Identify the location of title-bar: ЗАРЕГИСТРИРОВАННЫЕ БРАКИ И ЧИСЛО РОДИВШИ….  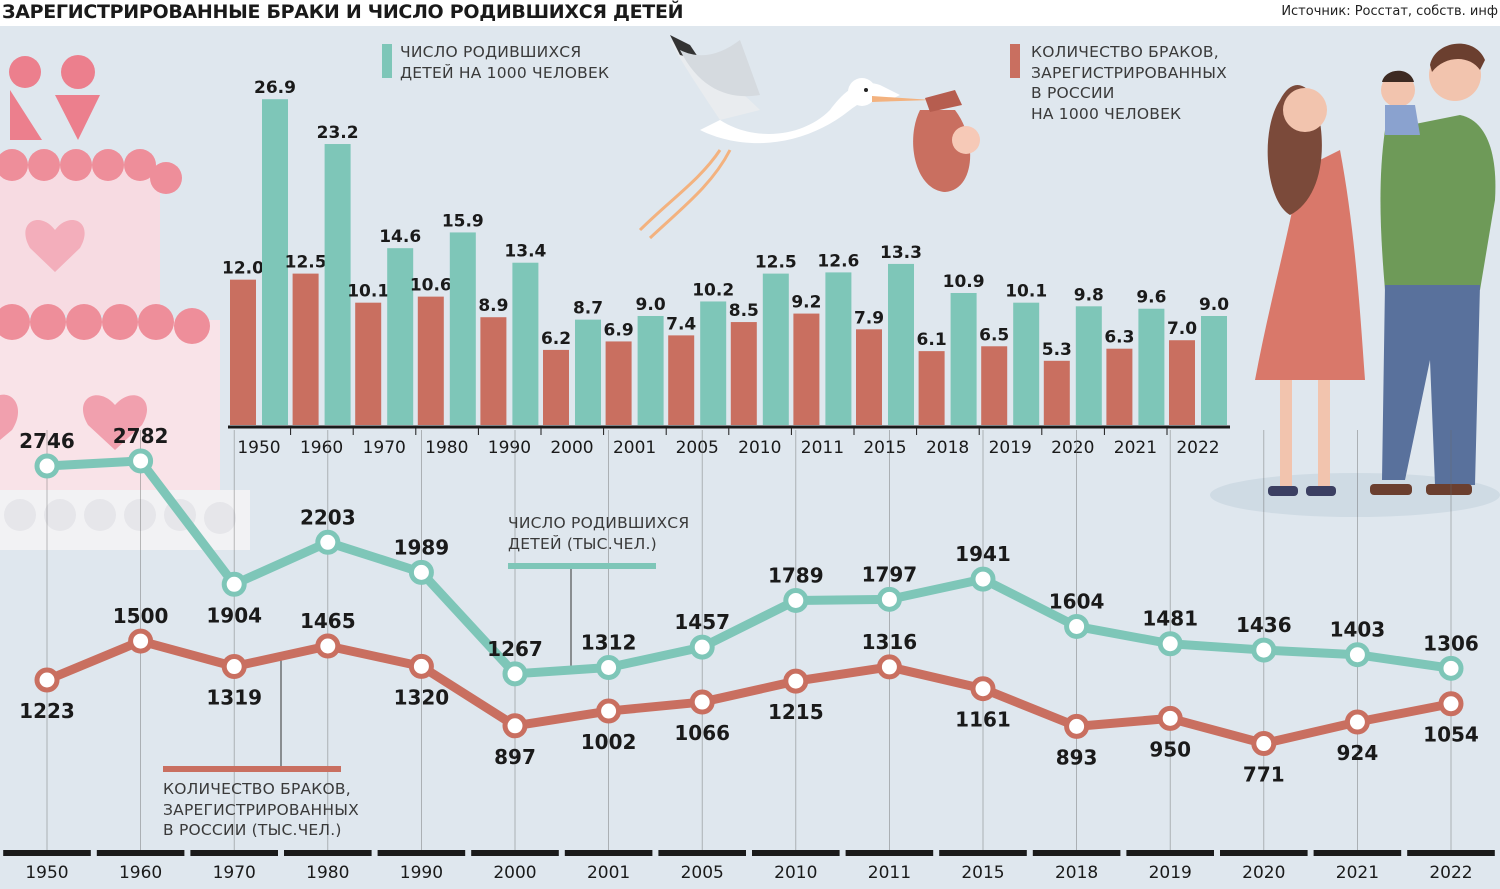
(750, 13).